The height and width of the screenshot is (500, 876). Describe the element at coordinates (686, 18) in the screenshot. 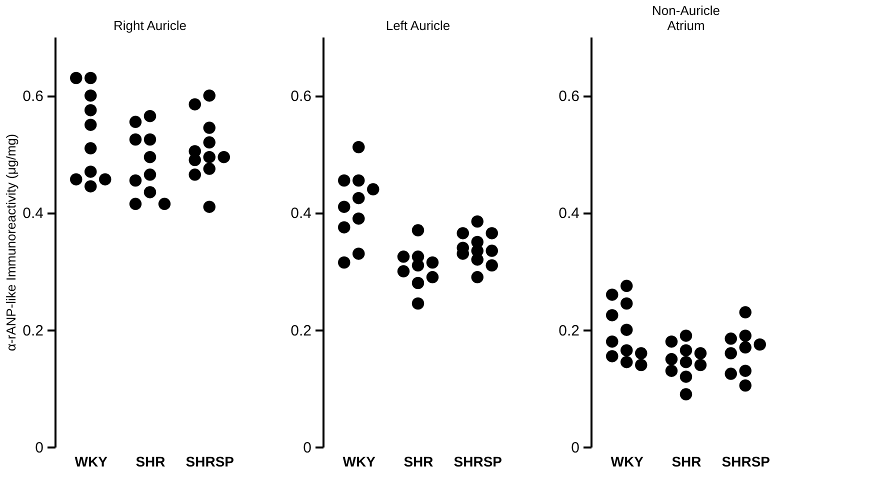

I see `chart-title: Non-Auricle Atrium` at that location.